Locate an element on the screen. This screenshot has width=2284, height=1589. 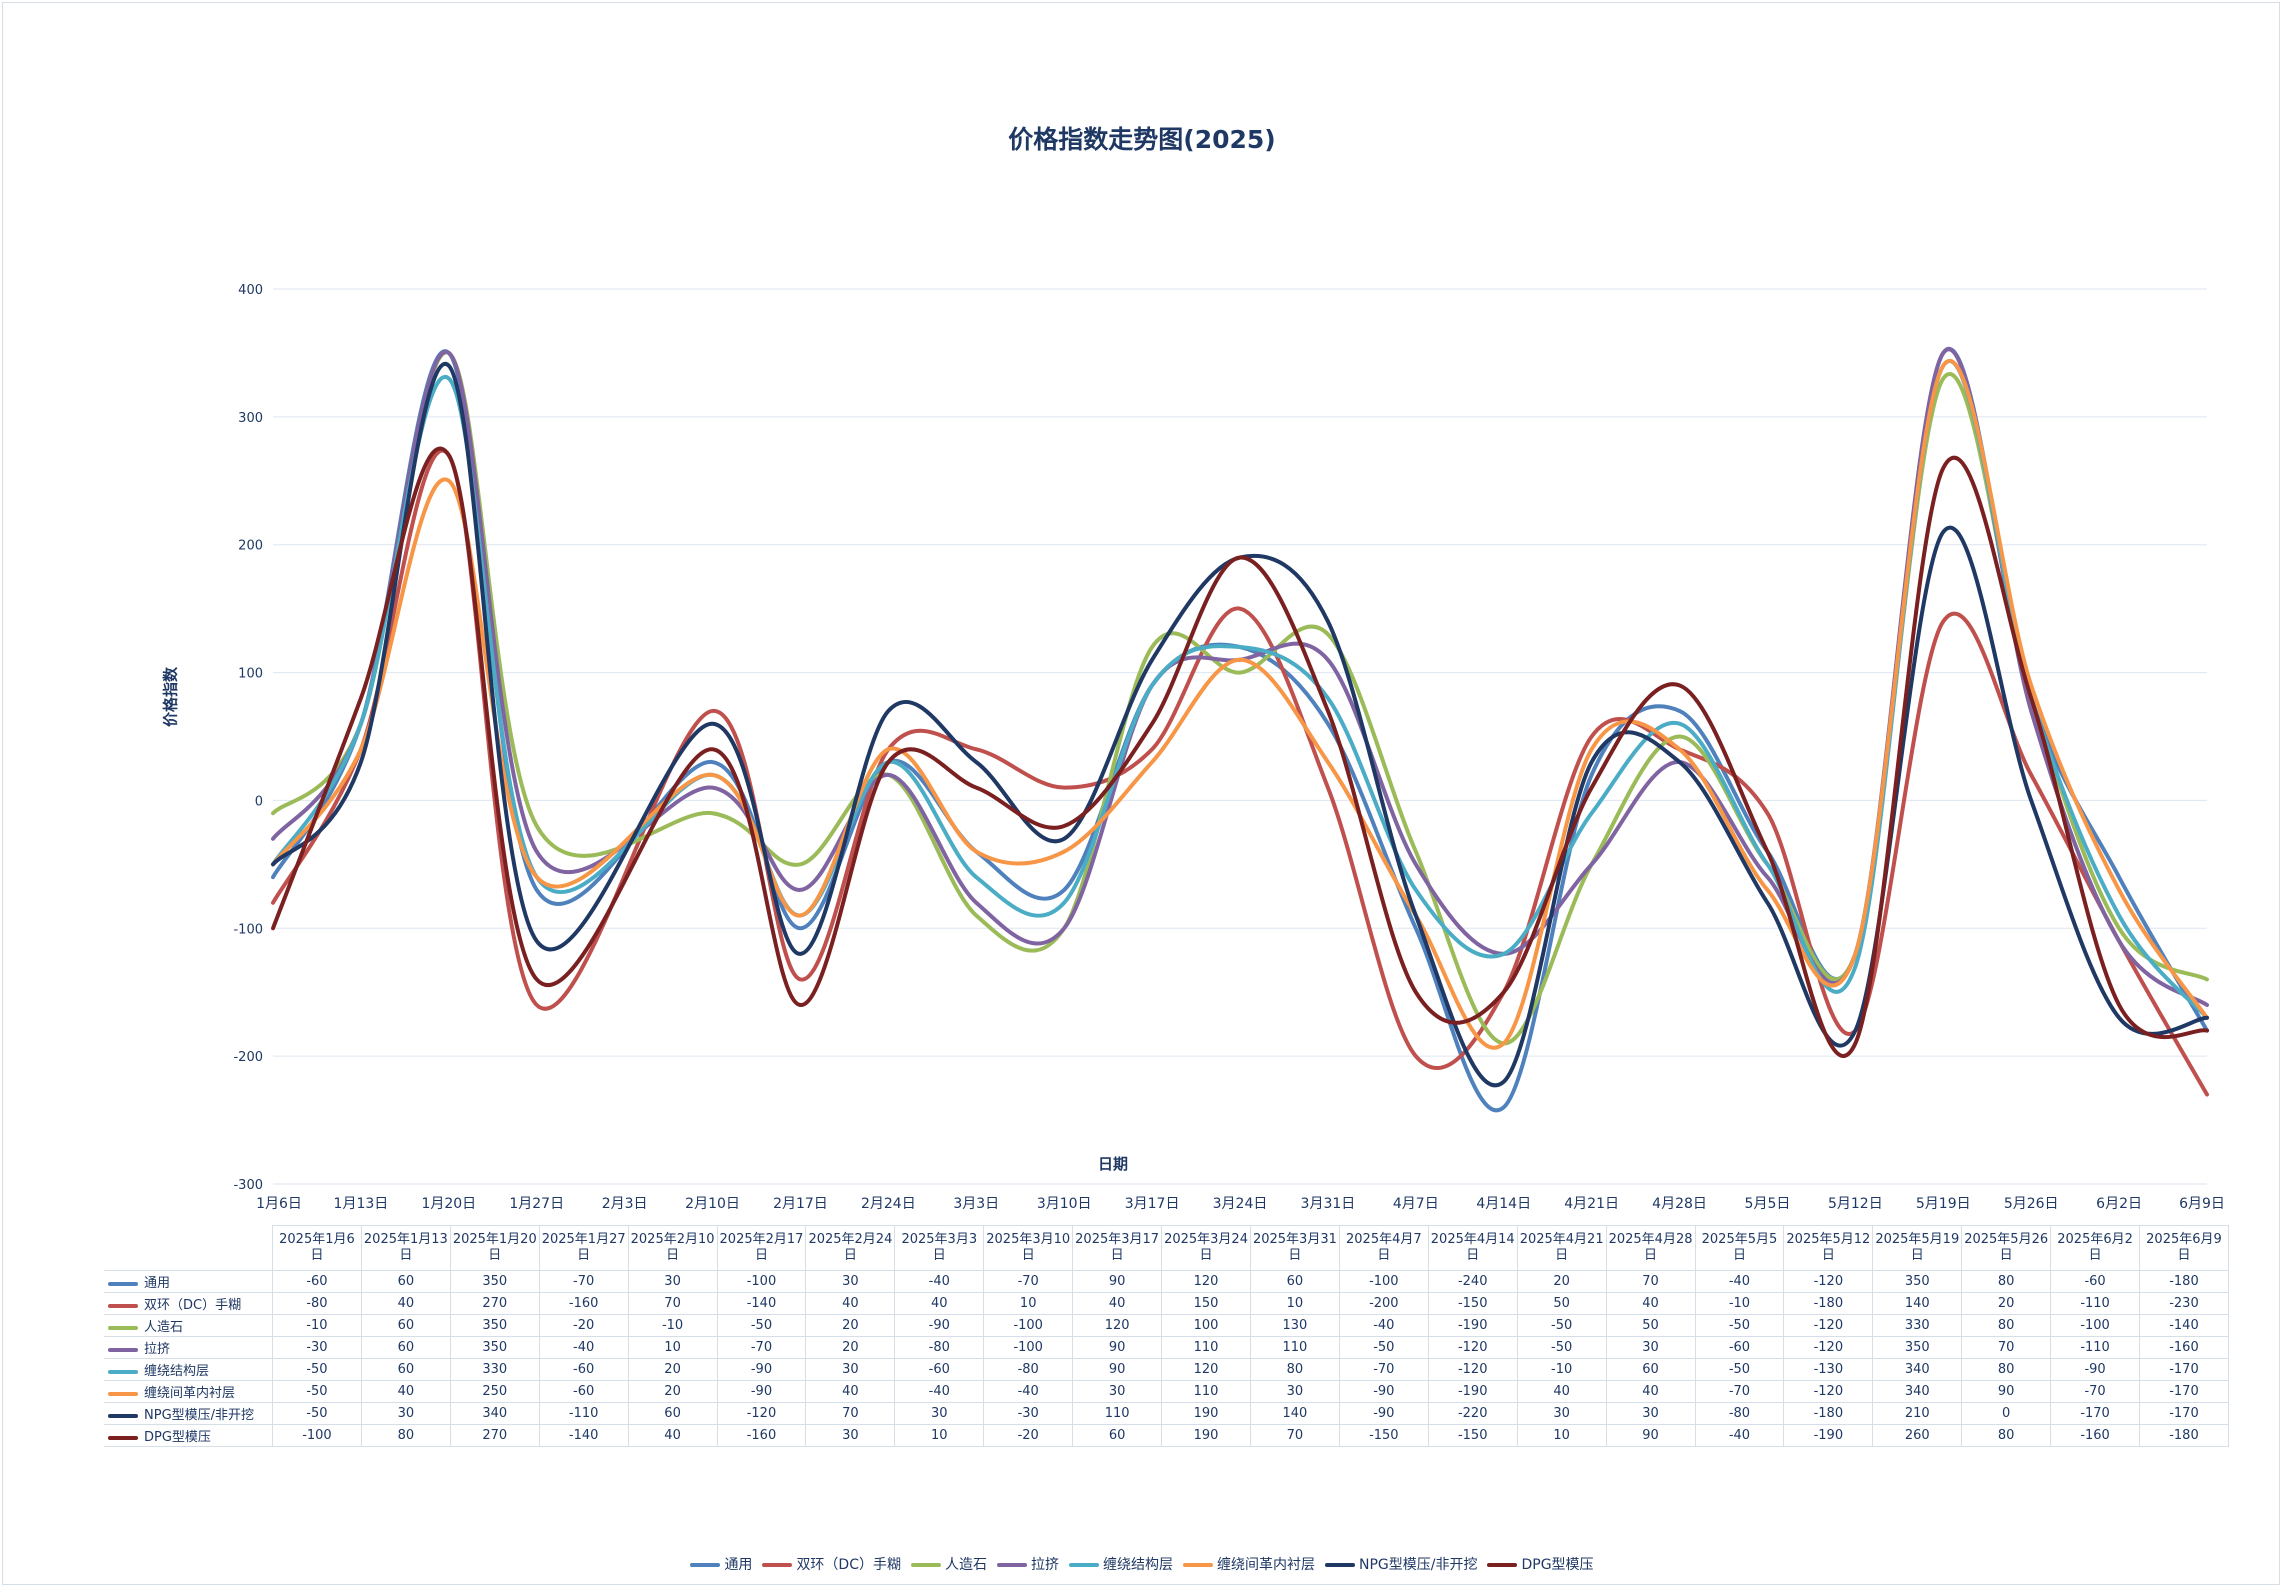
table-series-name: NPG型模压/非开挖 is located at coordinates (188, 1413).